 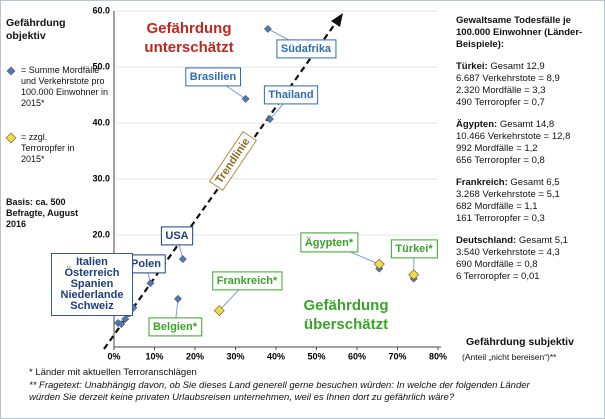 I want to click on x-tick-label: 80%, so click(x=438, y=356).